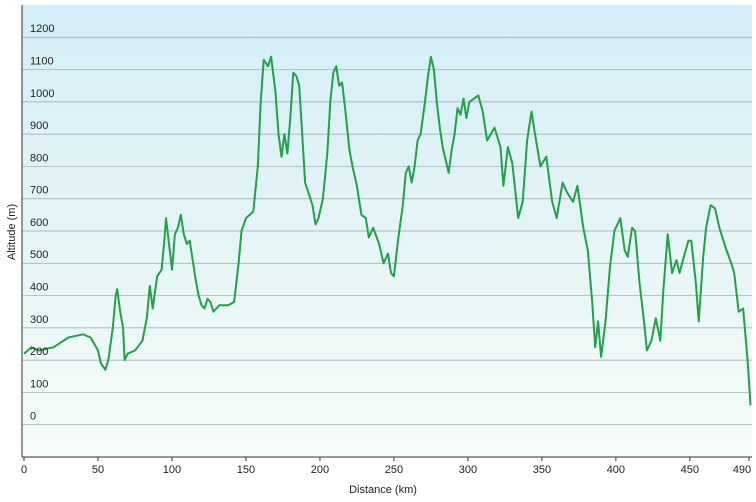 The height and width of the screenshot is (502, 756). I want to click on y-tick-label: 400, so click(39, 287).